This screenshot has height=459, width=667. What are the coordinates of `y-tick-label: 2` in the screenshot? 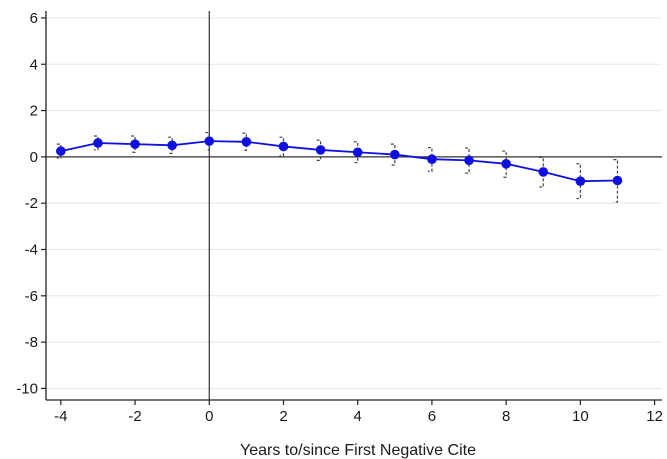 It's located at (34, 111).